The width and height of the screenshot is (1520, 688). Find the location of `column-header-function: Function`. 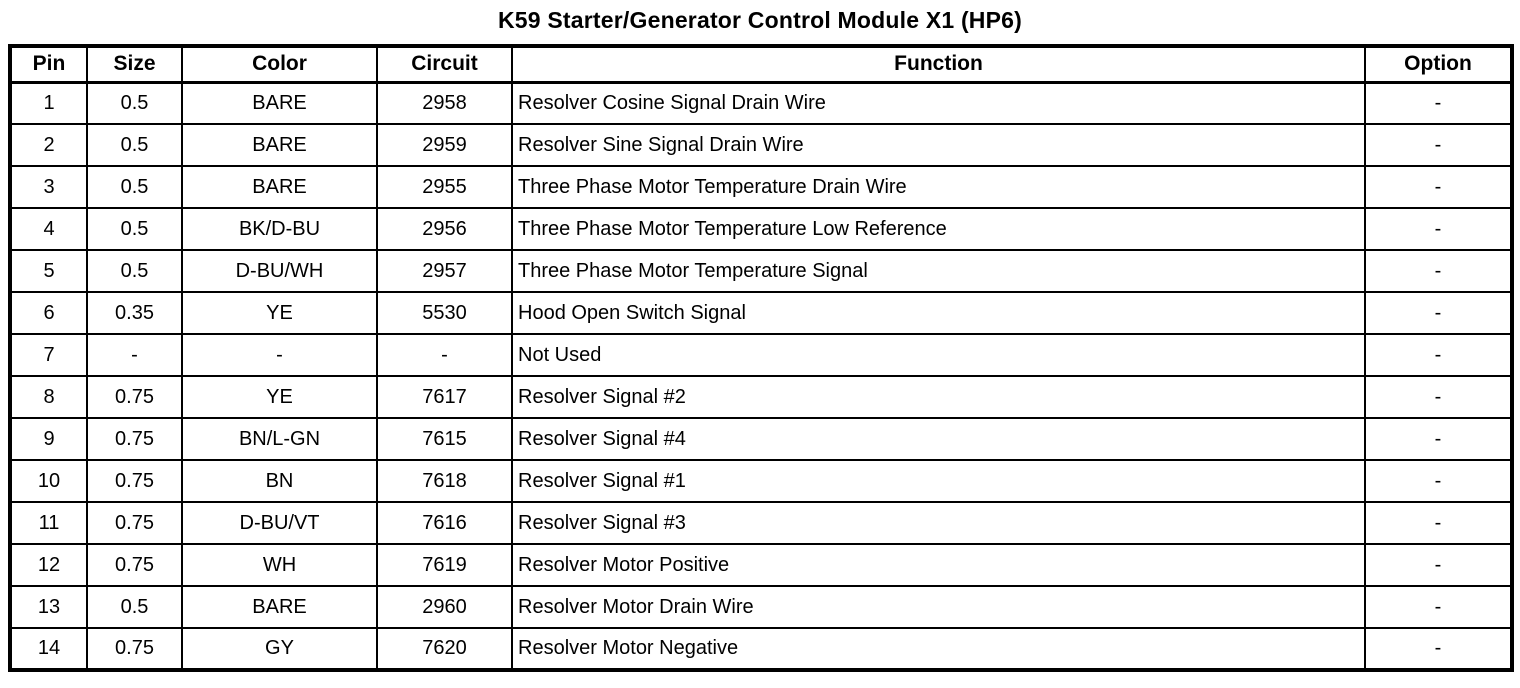

column-header-function: Function is located at coordinates (938, 64).